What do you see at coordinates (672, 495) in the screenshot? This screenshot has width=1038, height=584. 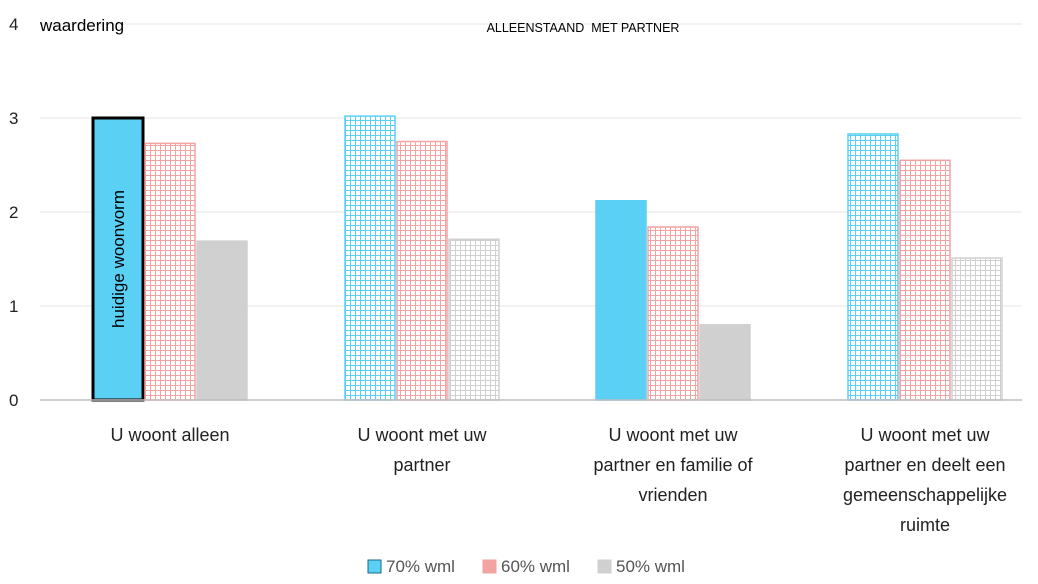 I see `x-tick-label-line: vrienden` at bounding box center [672, 495].